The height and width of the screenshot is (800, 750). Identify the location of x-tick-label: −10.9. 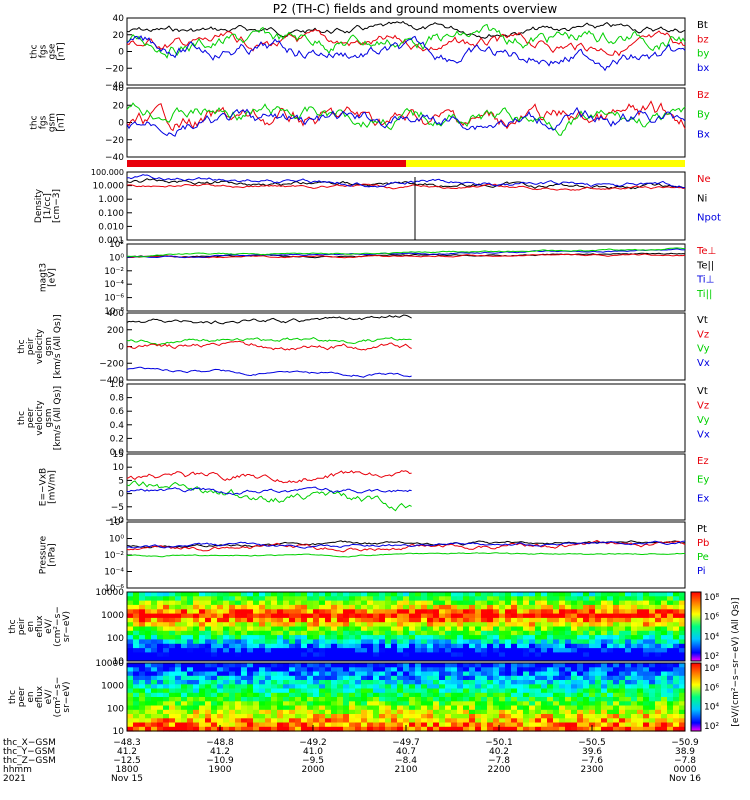
(220, 761).